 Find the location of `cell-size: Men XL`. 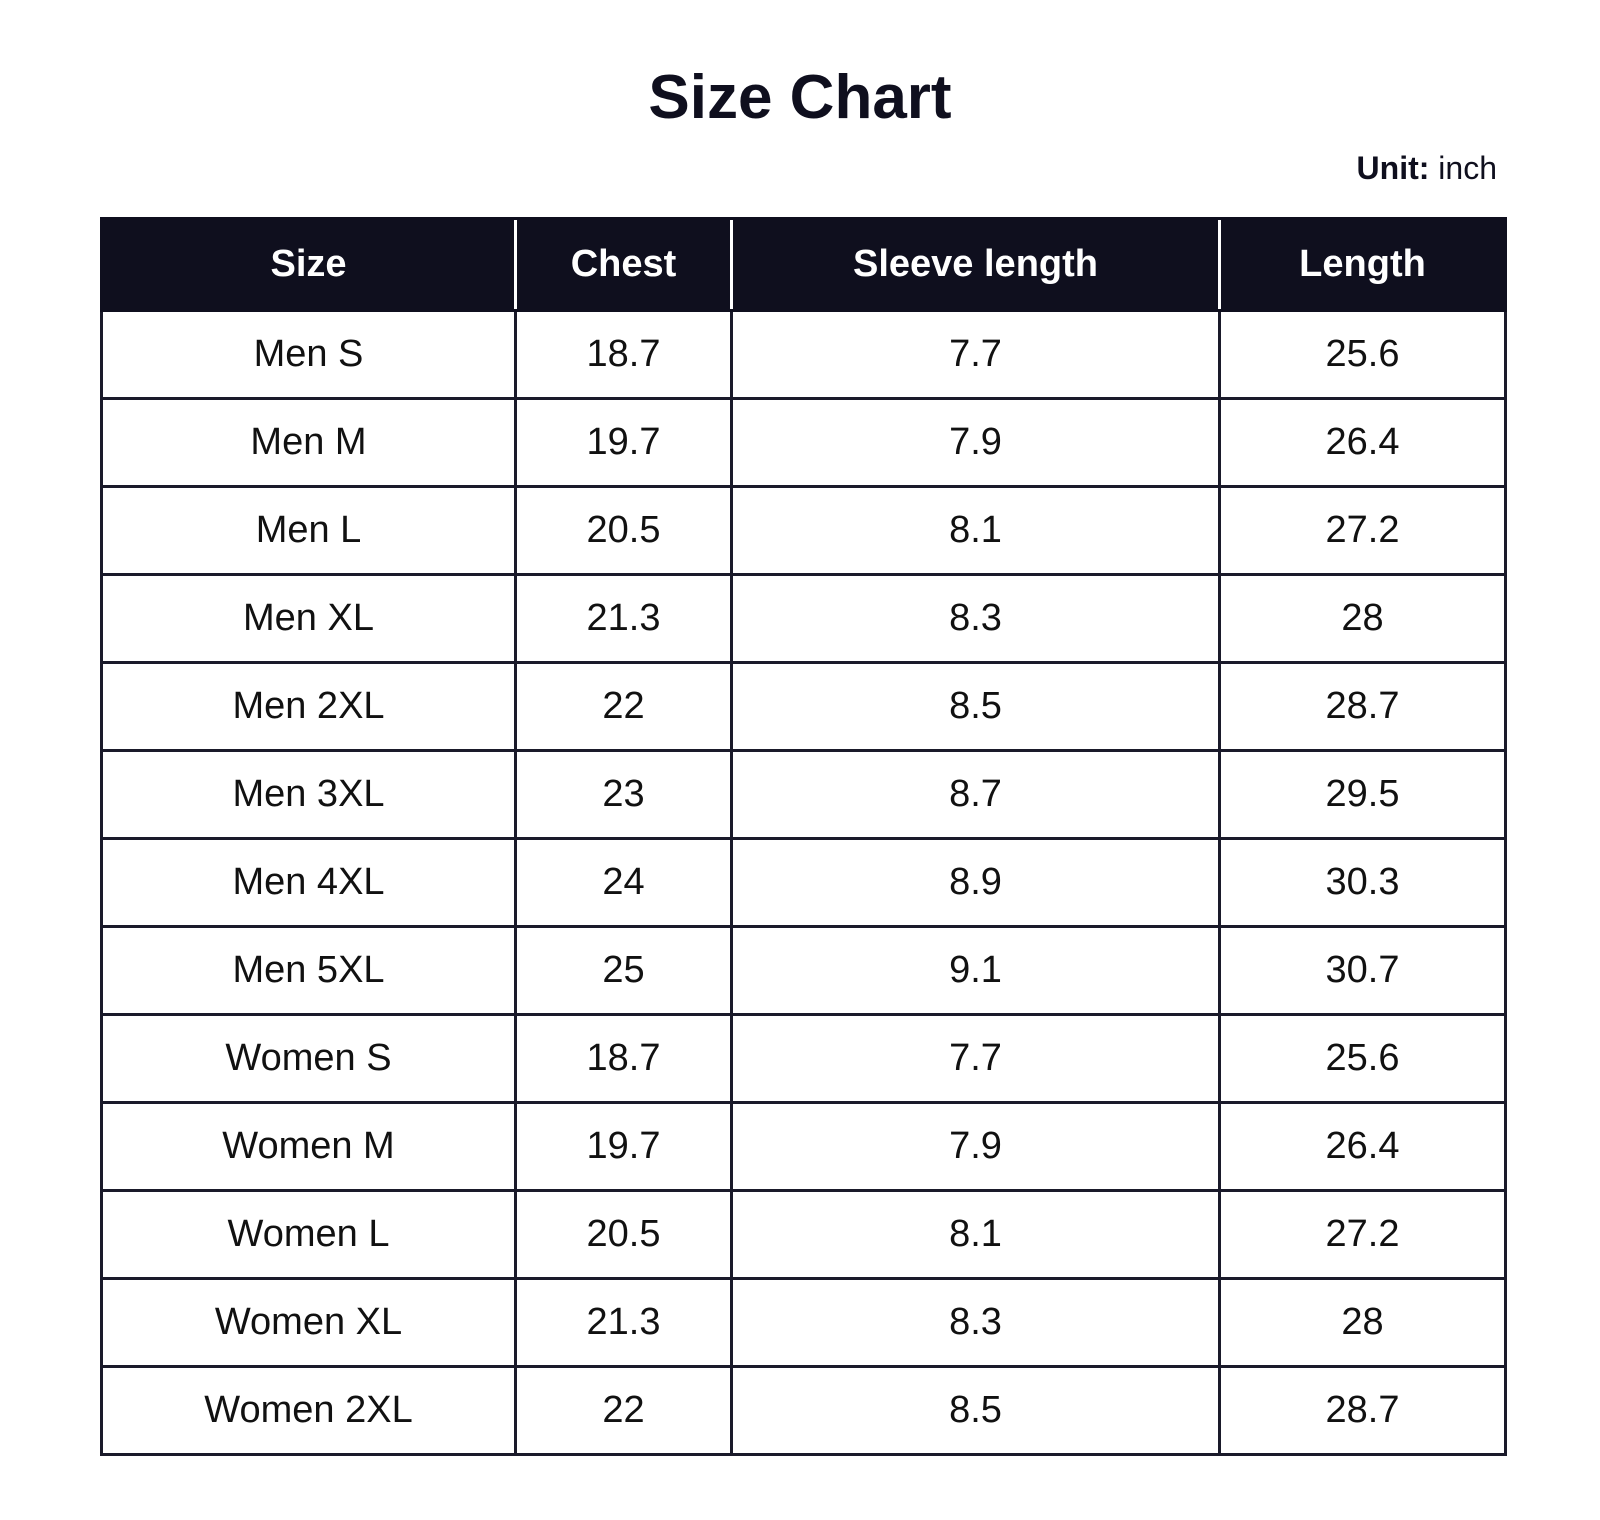

cell-size: Men XL is located at coordinates (308, 618).